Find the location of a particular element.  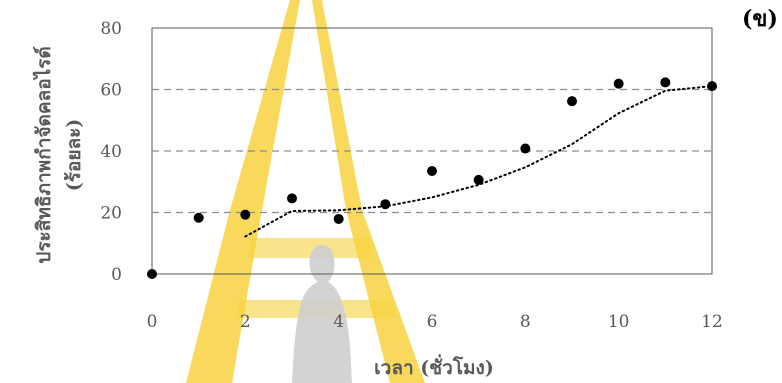

x-tick-label: 8 is located at coordinates (525, 322).